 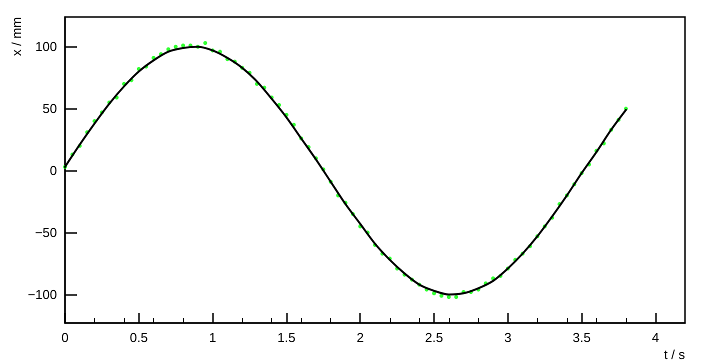 What do you see at coordinates (53, 170) in the screenshot?
I see `y-tick-label: 0` at bounding box center [53, 170].